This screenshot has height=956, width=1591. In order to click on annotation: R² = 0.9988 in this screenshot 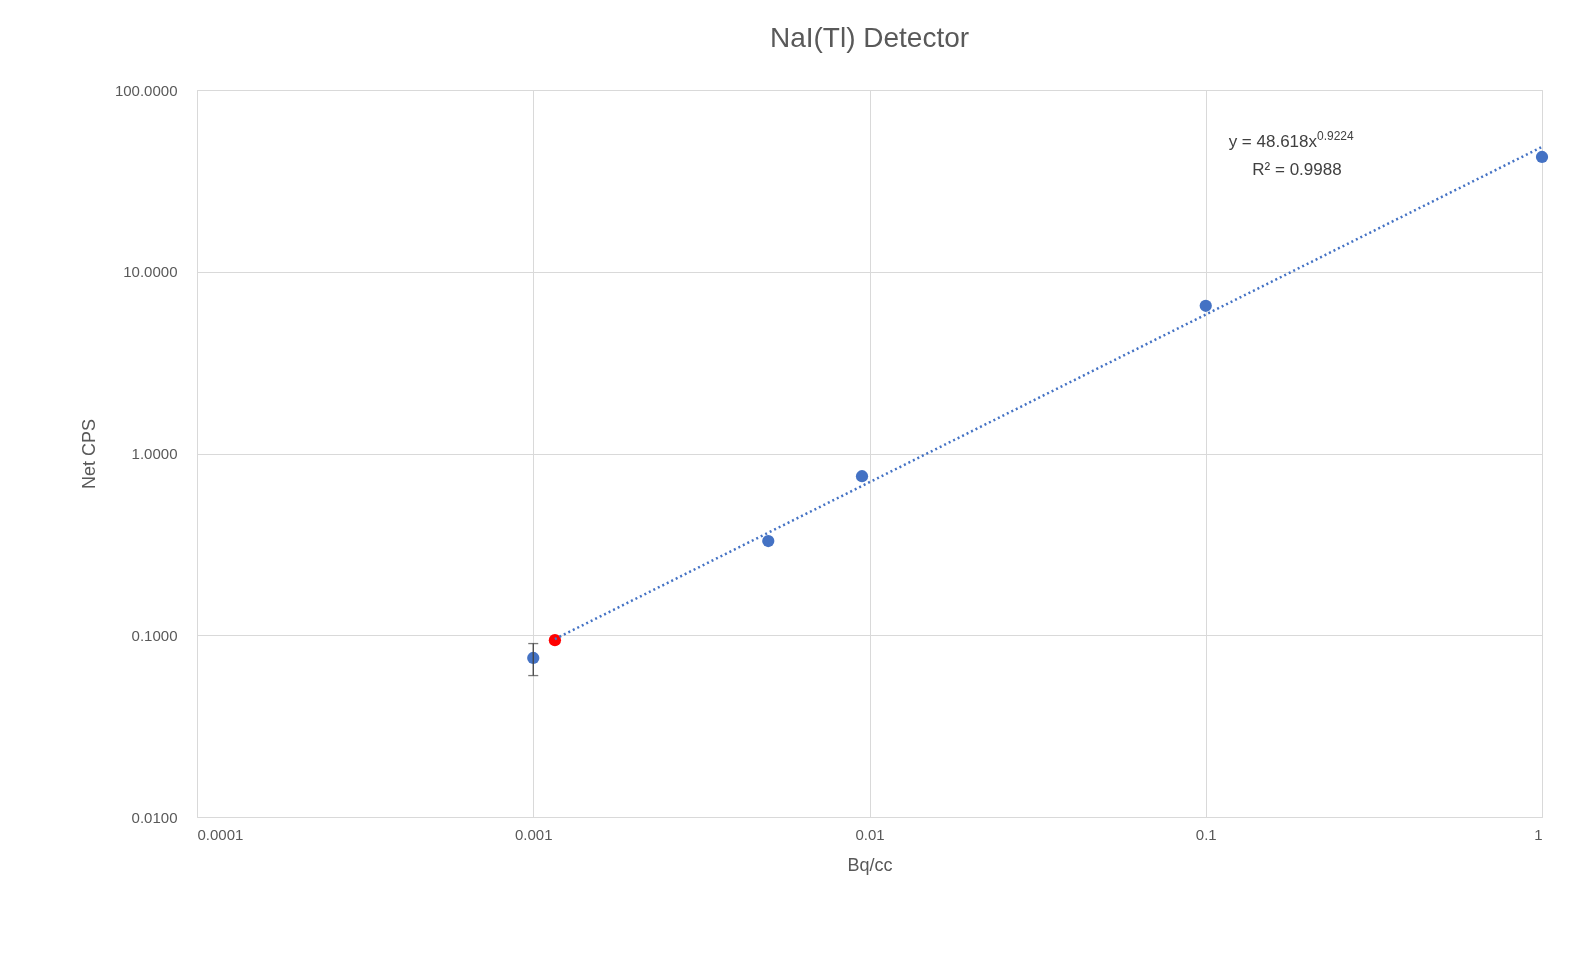, I will do `click(1297, 169)`.